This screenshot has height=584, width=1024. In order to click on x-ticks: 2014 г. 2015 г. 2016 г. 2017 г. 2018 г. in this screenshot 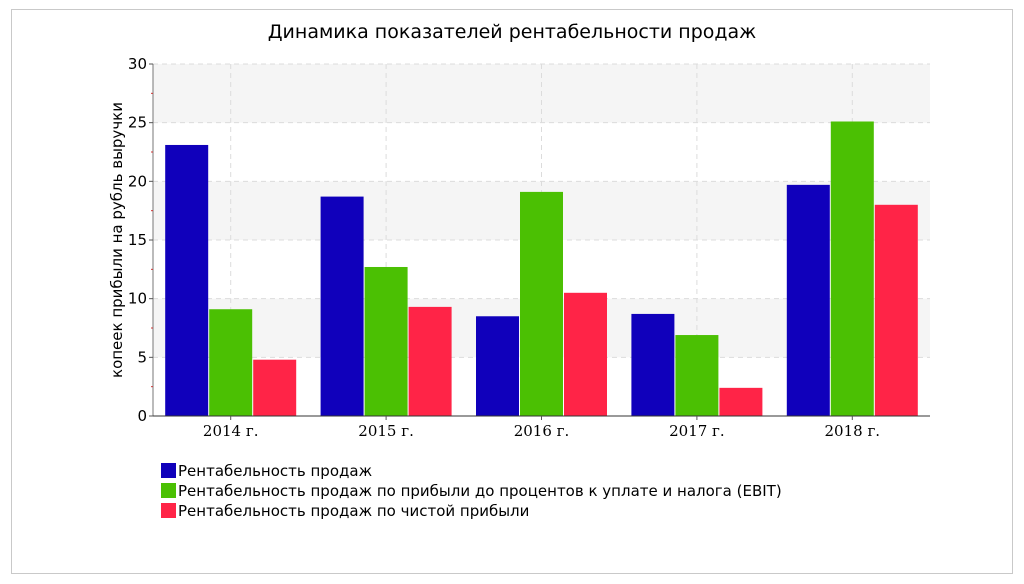, I will do `click(541, 428)`.